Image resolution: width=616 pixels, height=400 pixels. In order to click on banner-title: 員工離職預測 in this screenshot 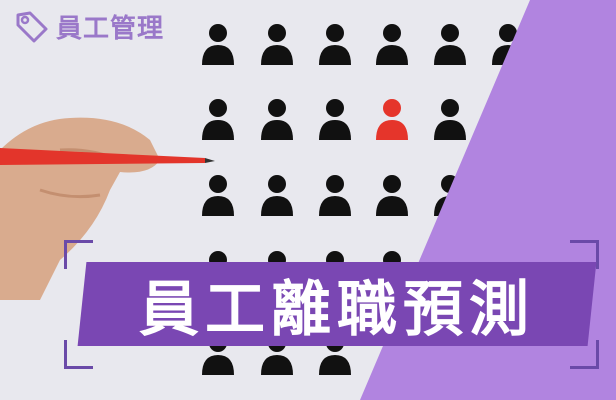, I will do `click(337, 309)`.